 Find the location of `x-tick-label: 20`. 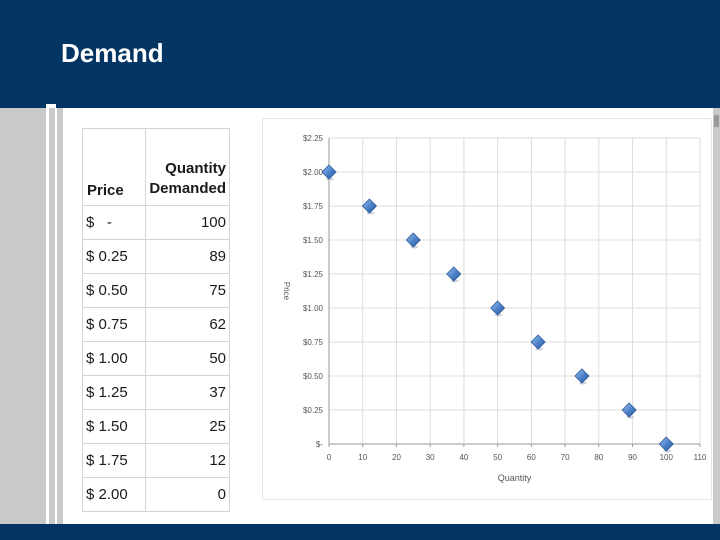

x-tick-label: 20 is located at coordinates (396, 457).